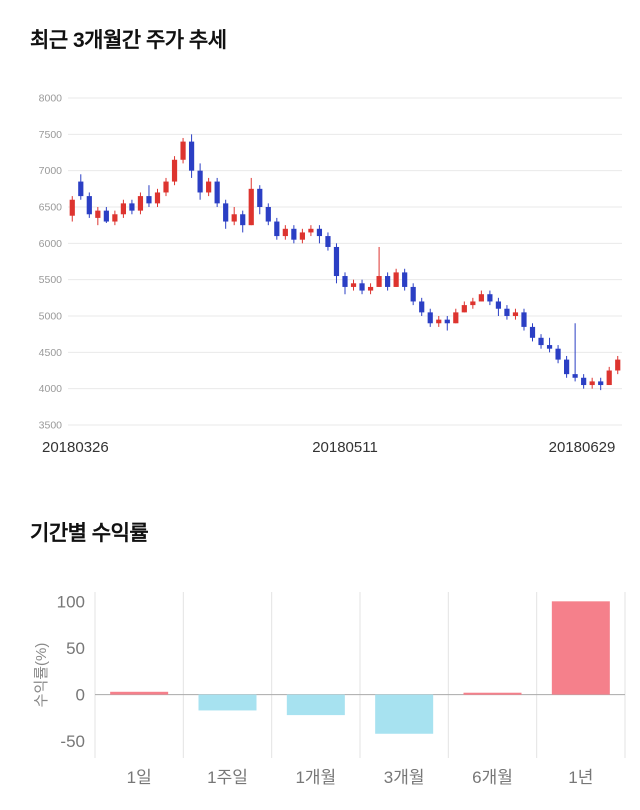 The image size is (640, 810). What do you see at coordinates (75, 648) in the screenshot?
I see `y-tick-label: 50` at bounding box center [75, 648].